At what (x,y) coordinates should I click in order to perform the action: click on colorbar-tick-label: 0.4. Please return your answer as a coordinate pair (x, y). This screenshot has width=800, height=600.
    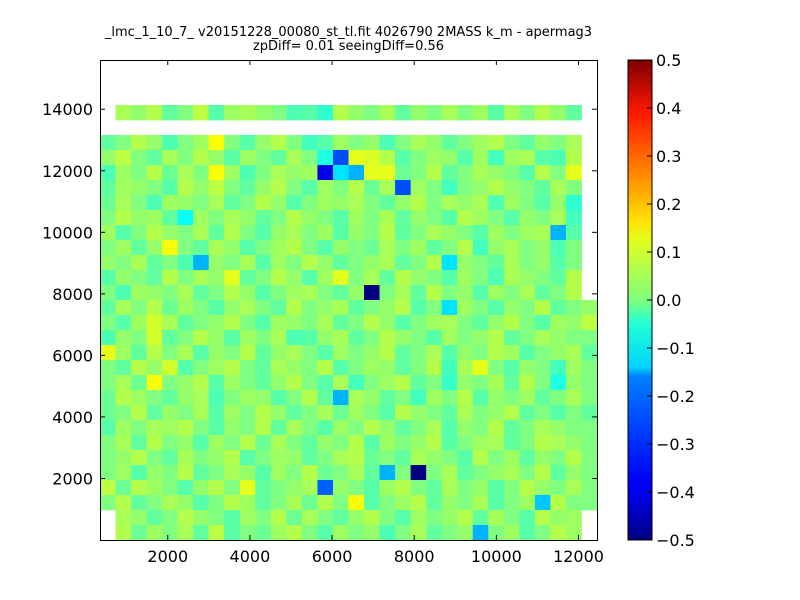
    Looking at the image, I should click on (668, 108).